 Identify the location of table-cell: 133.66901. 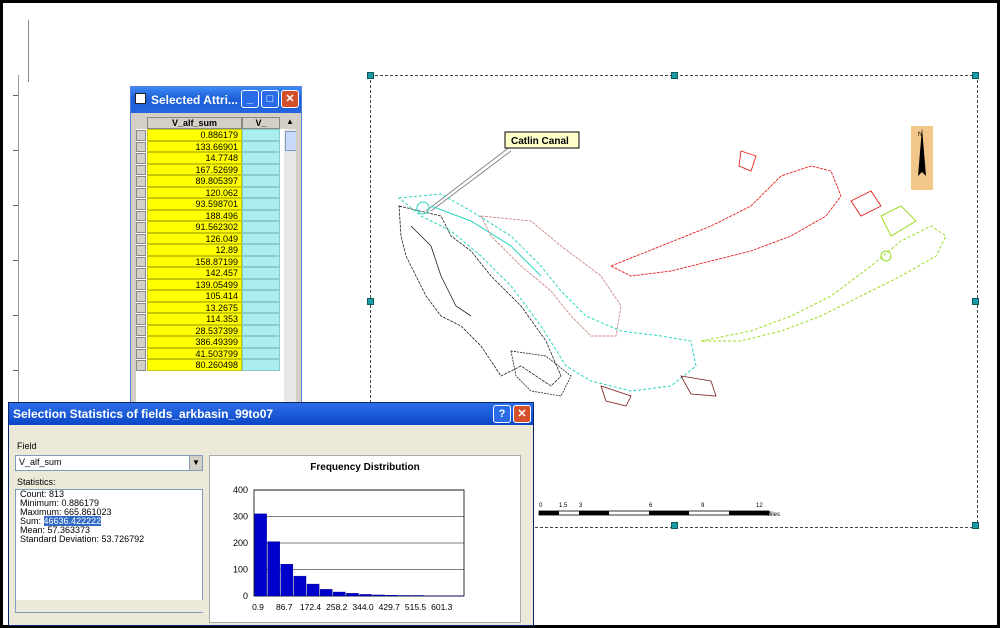
(194, 146).